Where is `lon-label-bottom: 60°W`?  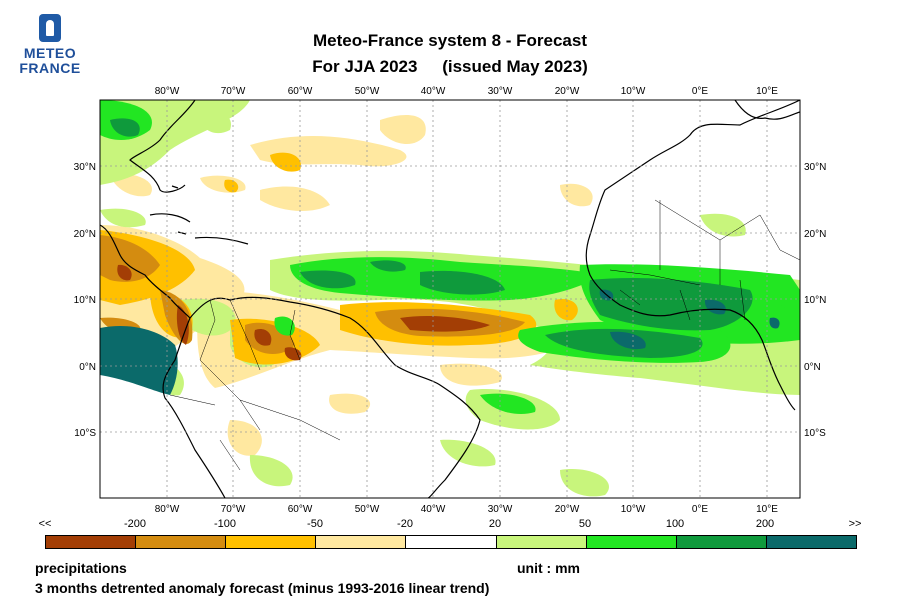 lon-label-bottom: 60°W is located at coordinates (300, 509).